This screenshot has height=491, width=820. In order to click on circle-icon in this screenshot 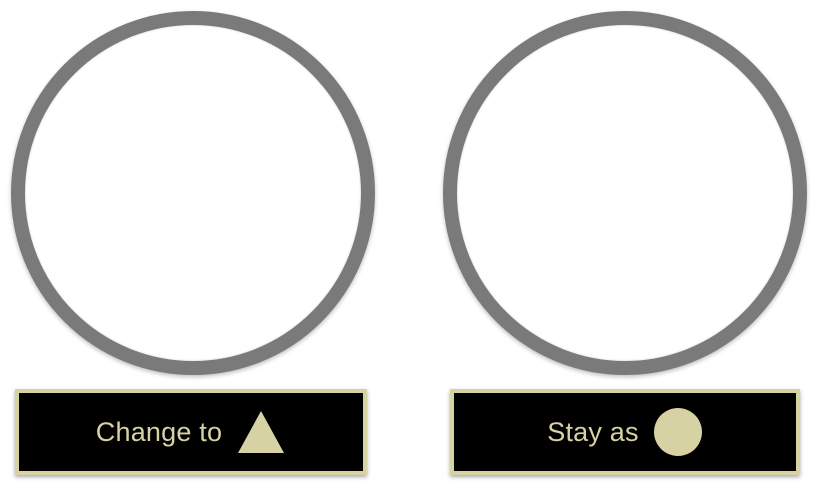, I will do `click(678, 432)`.